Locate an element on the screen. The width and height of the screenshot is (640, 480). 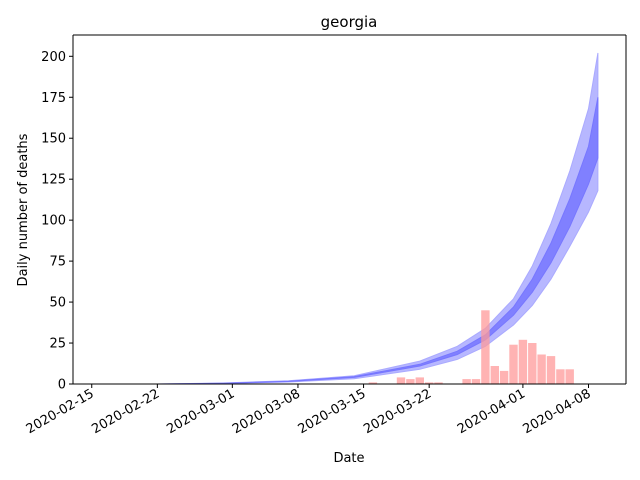
y-tick-label: 200 is located at coordinates (53, 57).